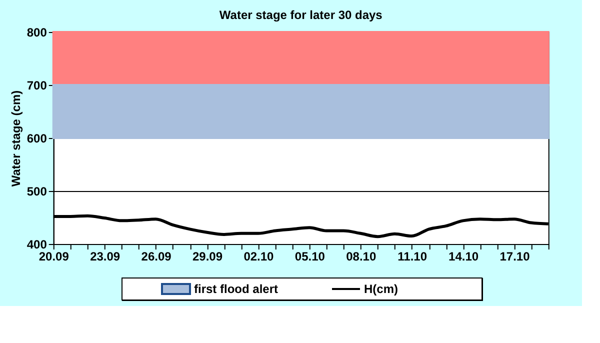  I want to click on y-tick-label: 700, so click(37, 85).